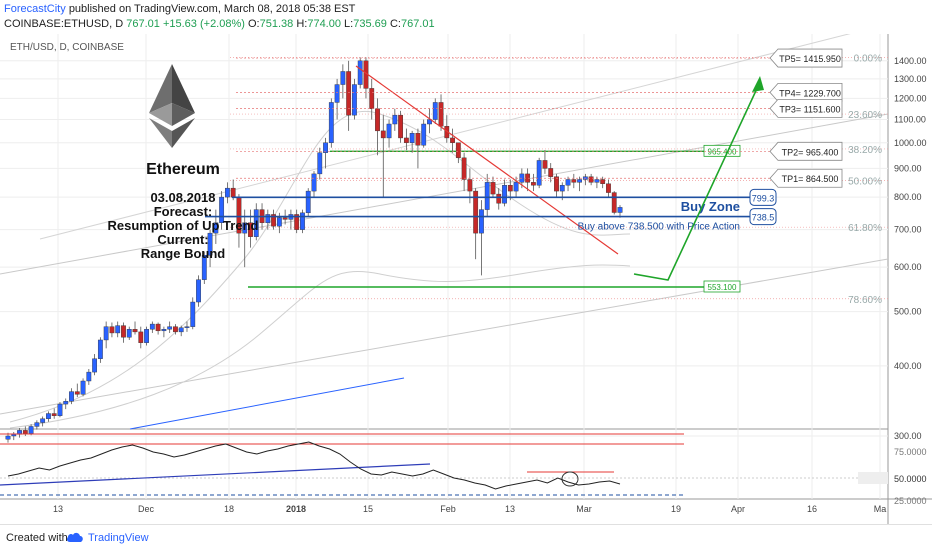  What do you see at coordinates (64, 24) in the screenshot?
I see `symbol-label: COINBASE:ETHUSD, D` at bounding box center [64, 24].